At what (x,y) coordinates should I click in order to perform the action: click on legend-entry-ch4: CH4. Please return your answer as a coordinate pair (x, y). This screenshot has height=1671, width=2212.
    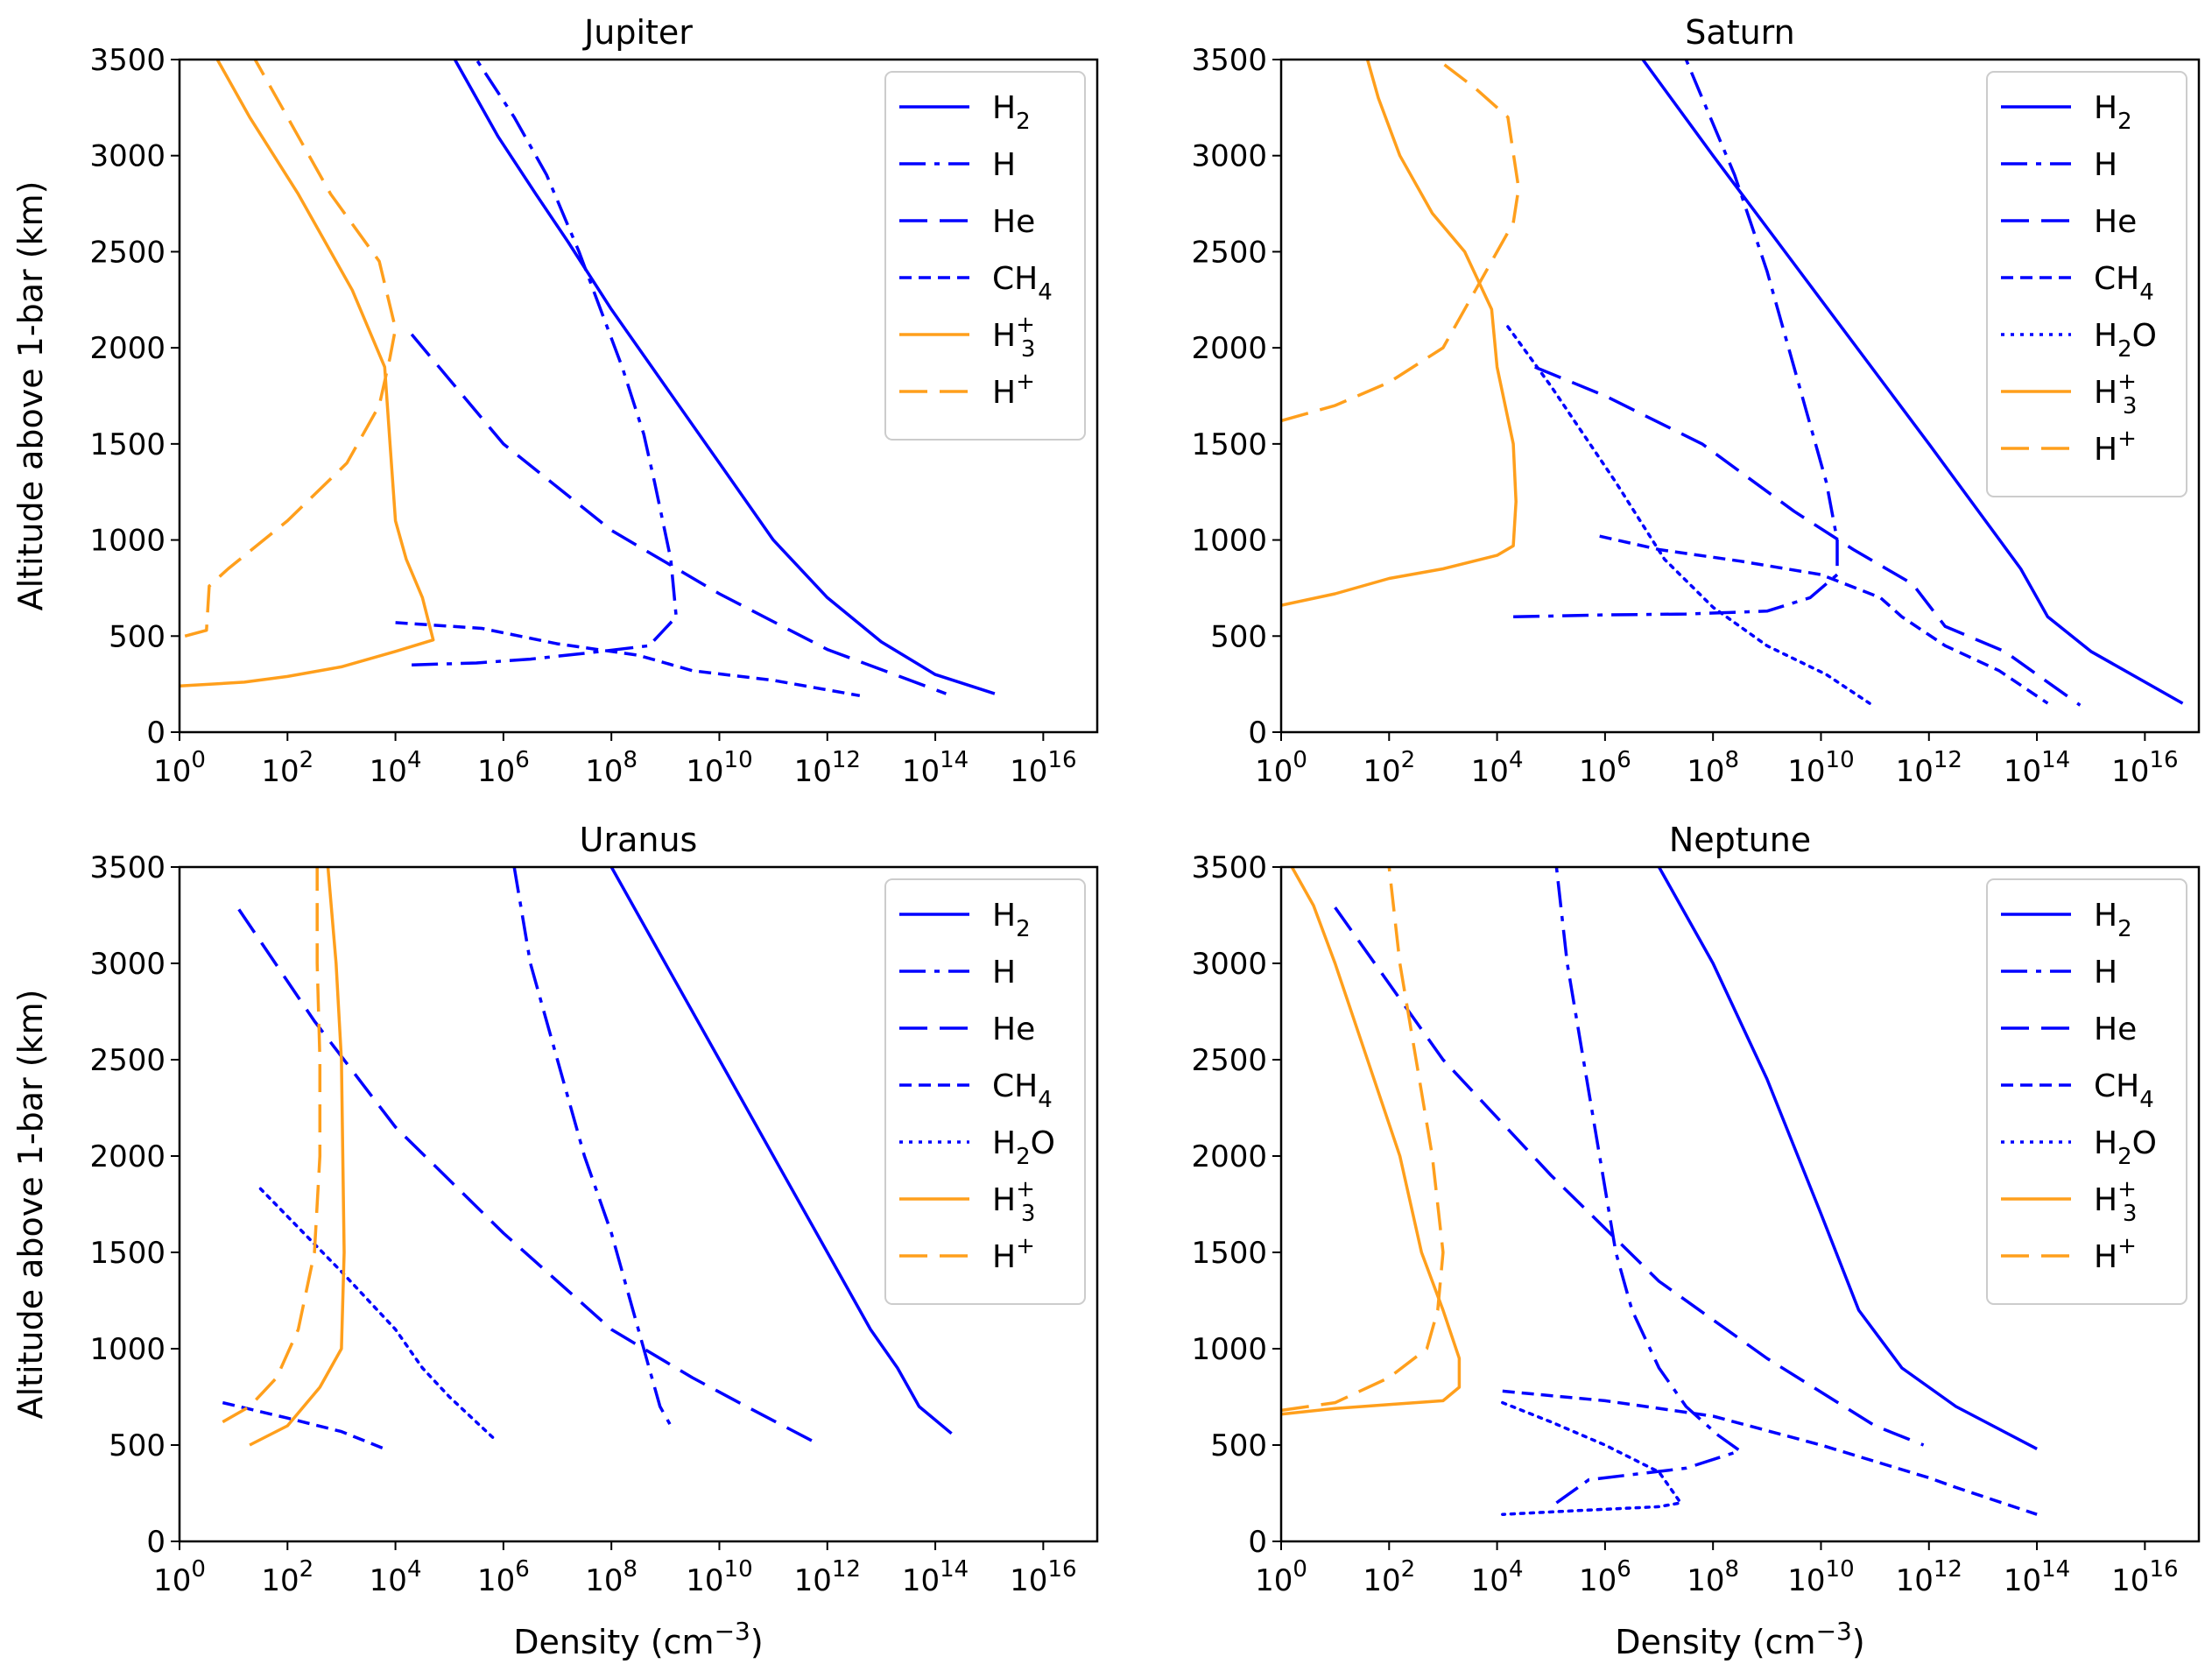
    Looking at the image, I should click on (2124, 1090).